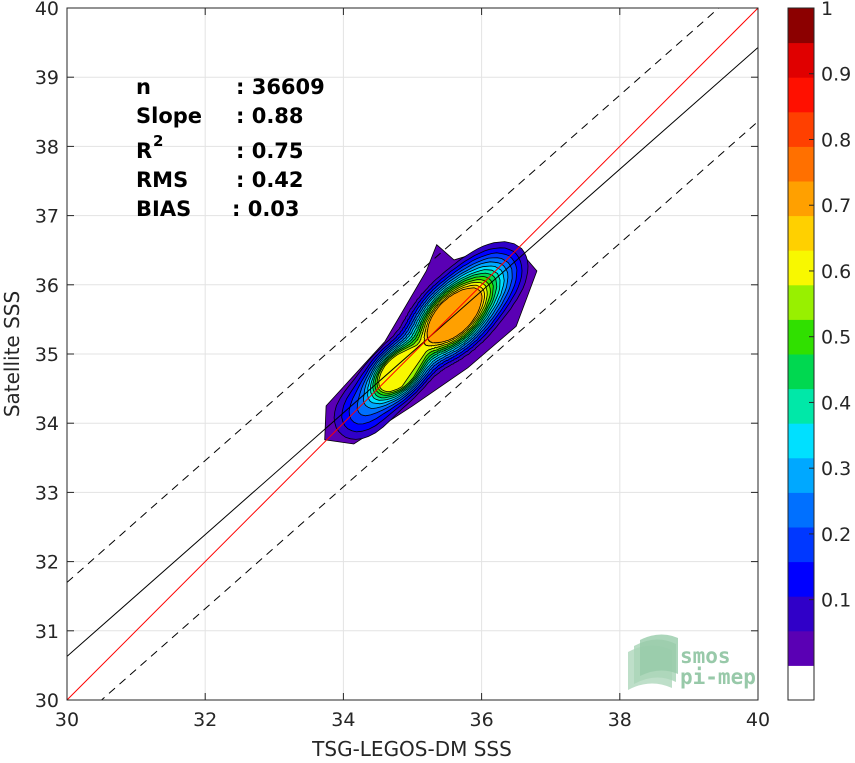 The height and width of the screenshot is (763, 855). I want to click on colorbar-tick-label: 0.7, so click(836, 206).